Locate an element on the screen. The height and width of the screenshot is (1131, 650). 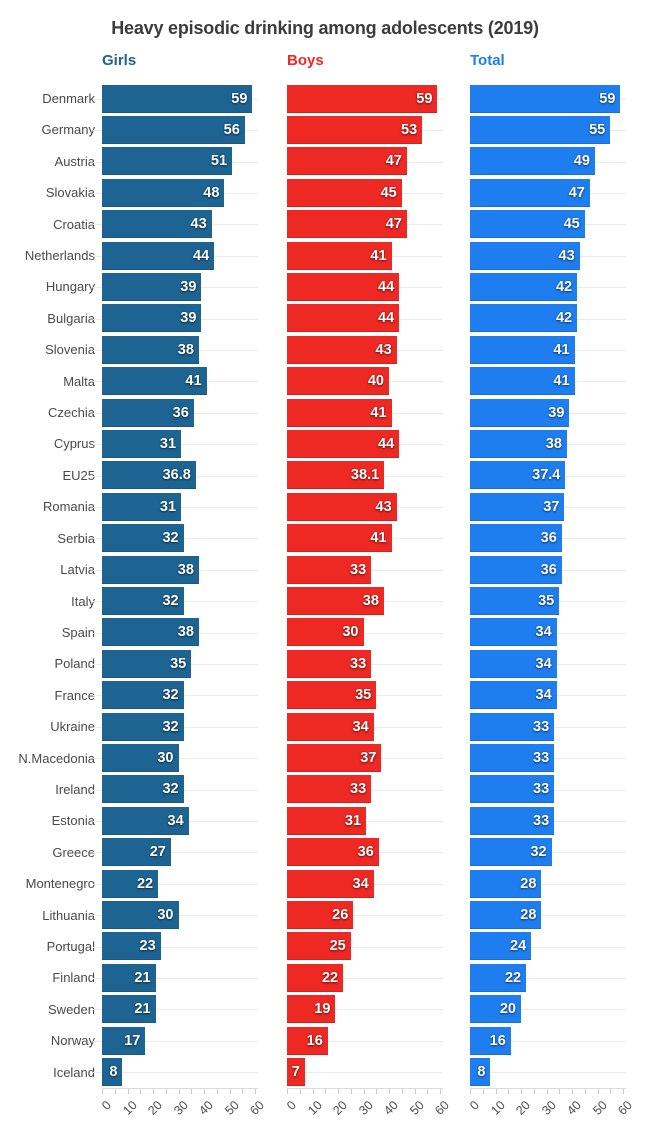
bar-boys-norway: 16 is located at coordinates (307, 1040).